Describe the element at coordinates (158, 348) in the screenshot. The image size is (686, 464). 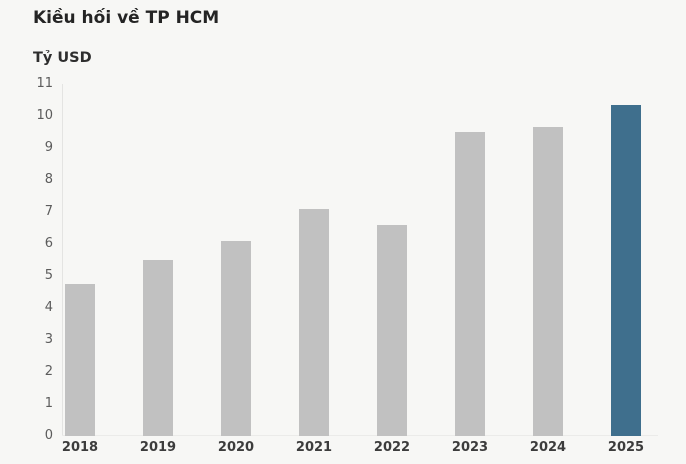
I see `bar-2019` at that location.